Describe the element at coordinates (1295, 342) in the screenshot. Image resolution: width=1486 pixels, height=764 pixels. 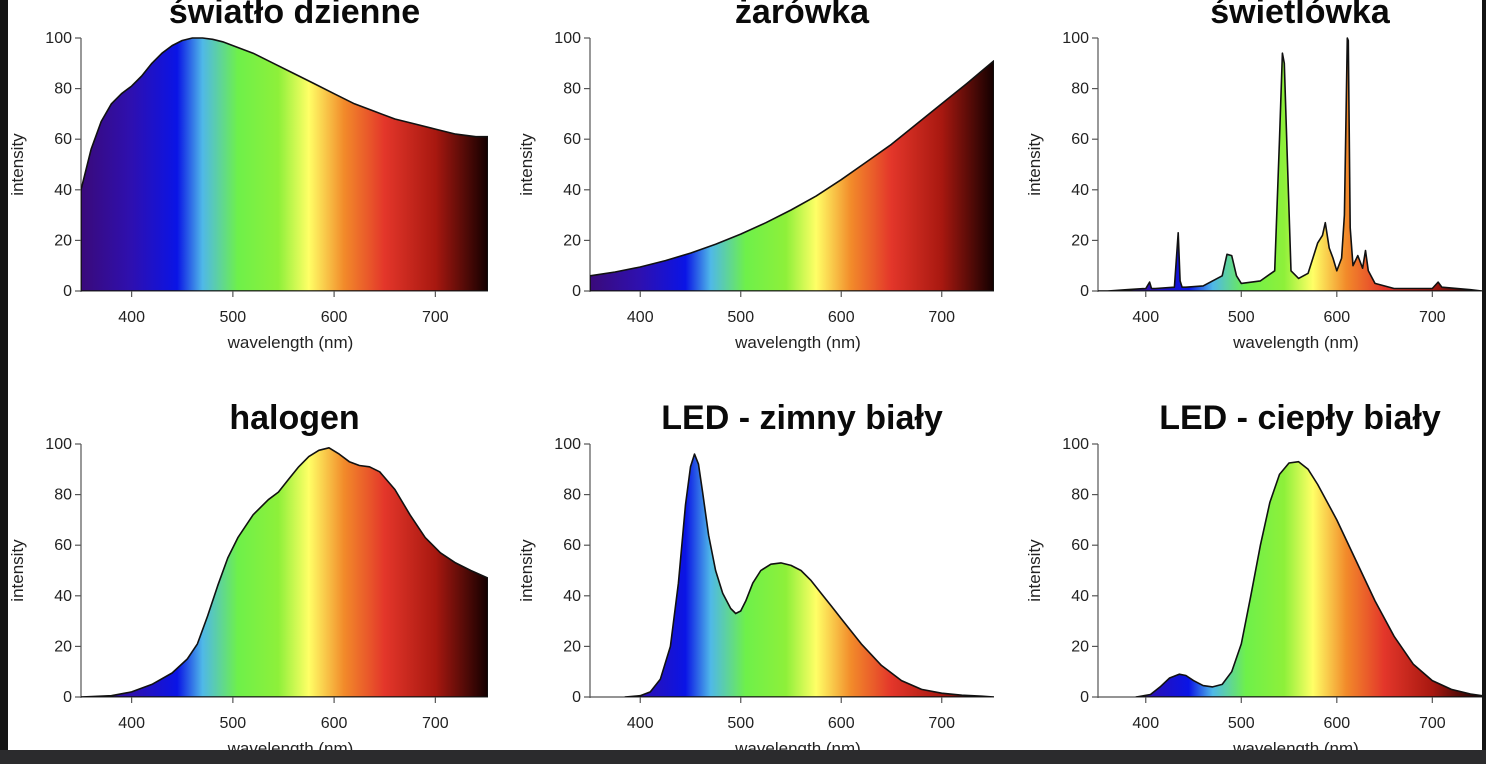
I see `chart-3-x-axis-label: wavelength (nm)` at that location.